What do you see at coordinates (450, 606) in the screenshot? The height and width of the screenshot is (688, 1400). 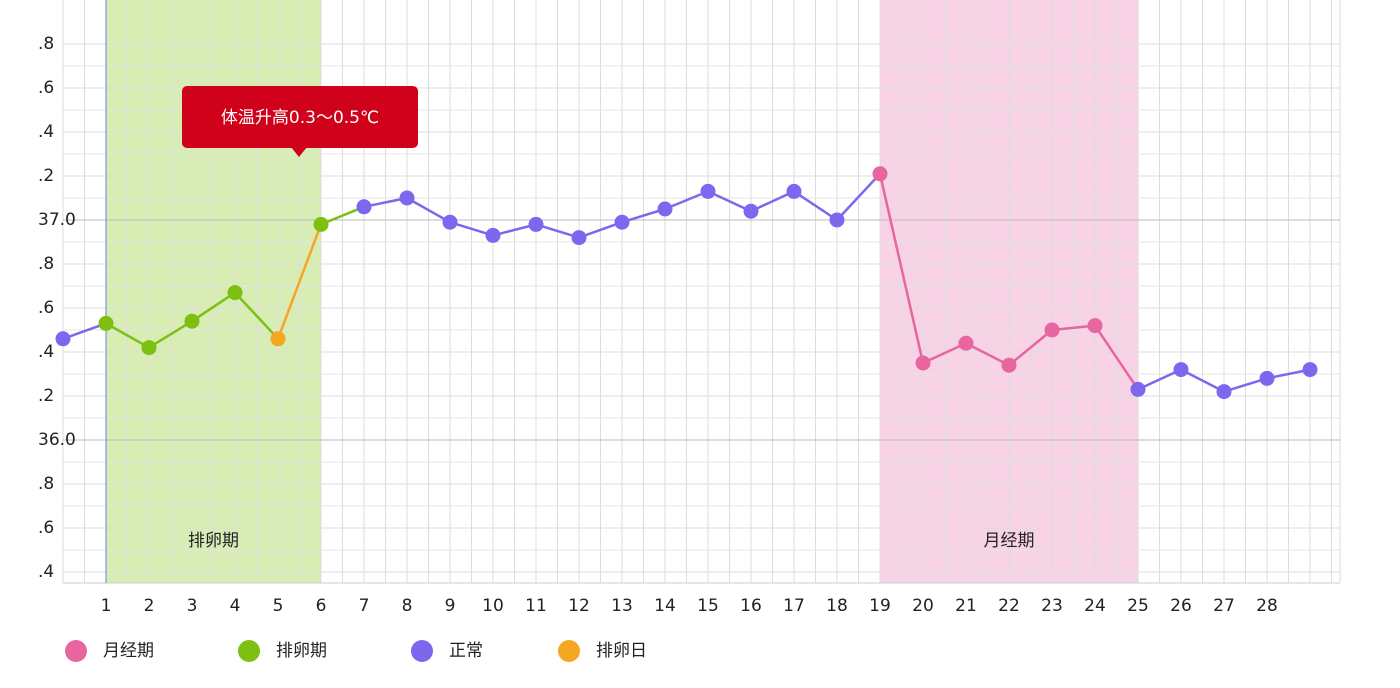 I see `x-tick-label: 9` at bounding box center [450, 606].